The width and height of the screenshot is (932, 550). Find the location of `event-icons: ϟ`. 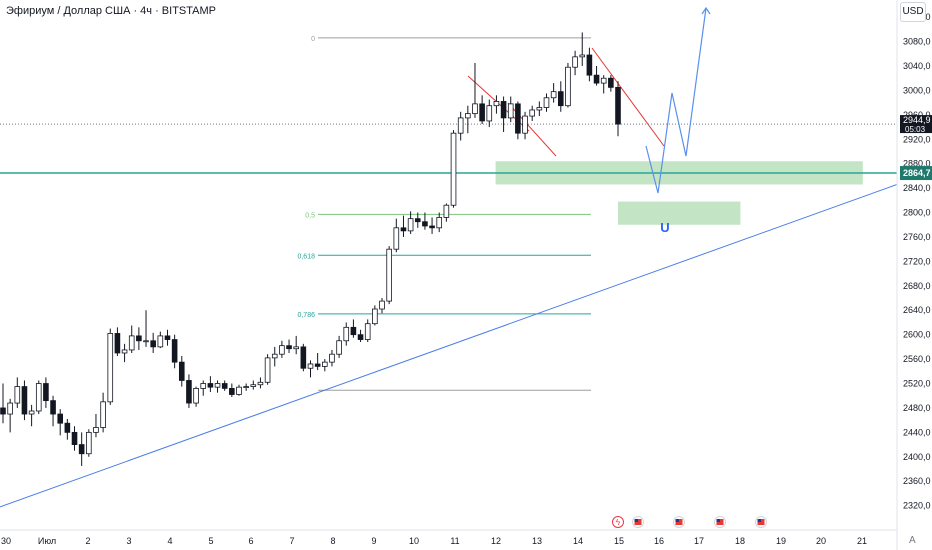

event-icons: ϟ is located at coordinates (689, 522).